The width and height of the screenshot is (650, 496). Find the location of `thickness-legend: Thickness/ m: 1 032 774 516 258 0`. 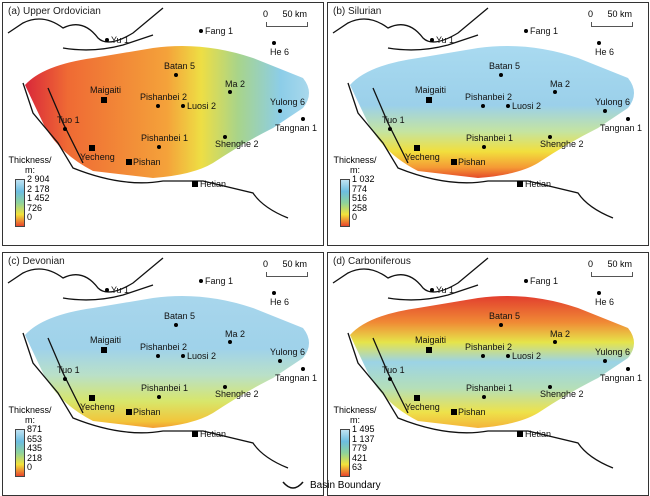

thickness-legend: Thickness/ m: 1 032 774 516 258 0 is located at coordinates (367, 198).